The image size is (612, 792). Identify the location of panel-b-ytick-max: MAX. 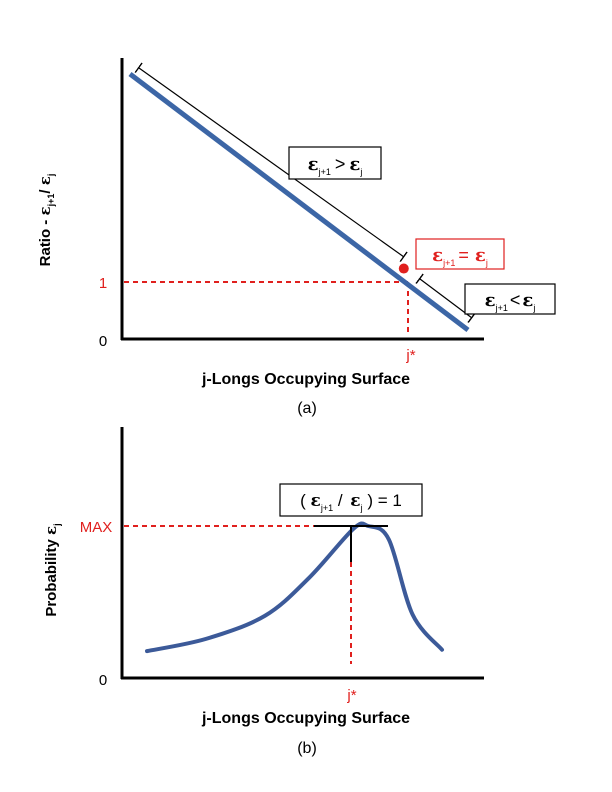
(96, 527).